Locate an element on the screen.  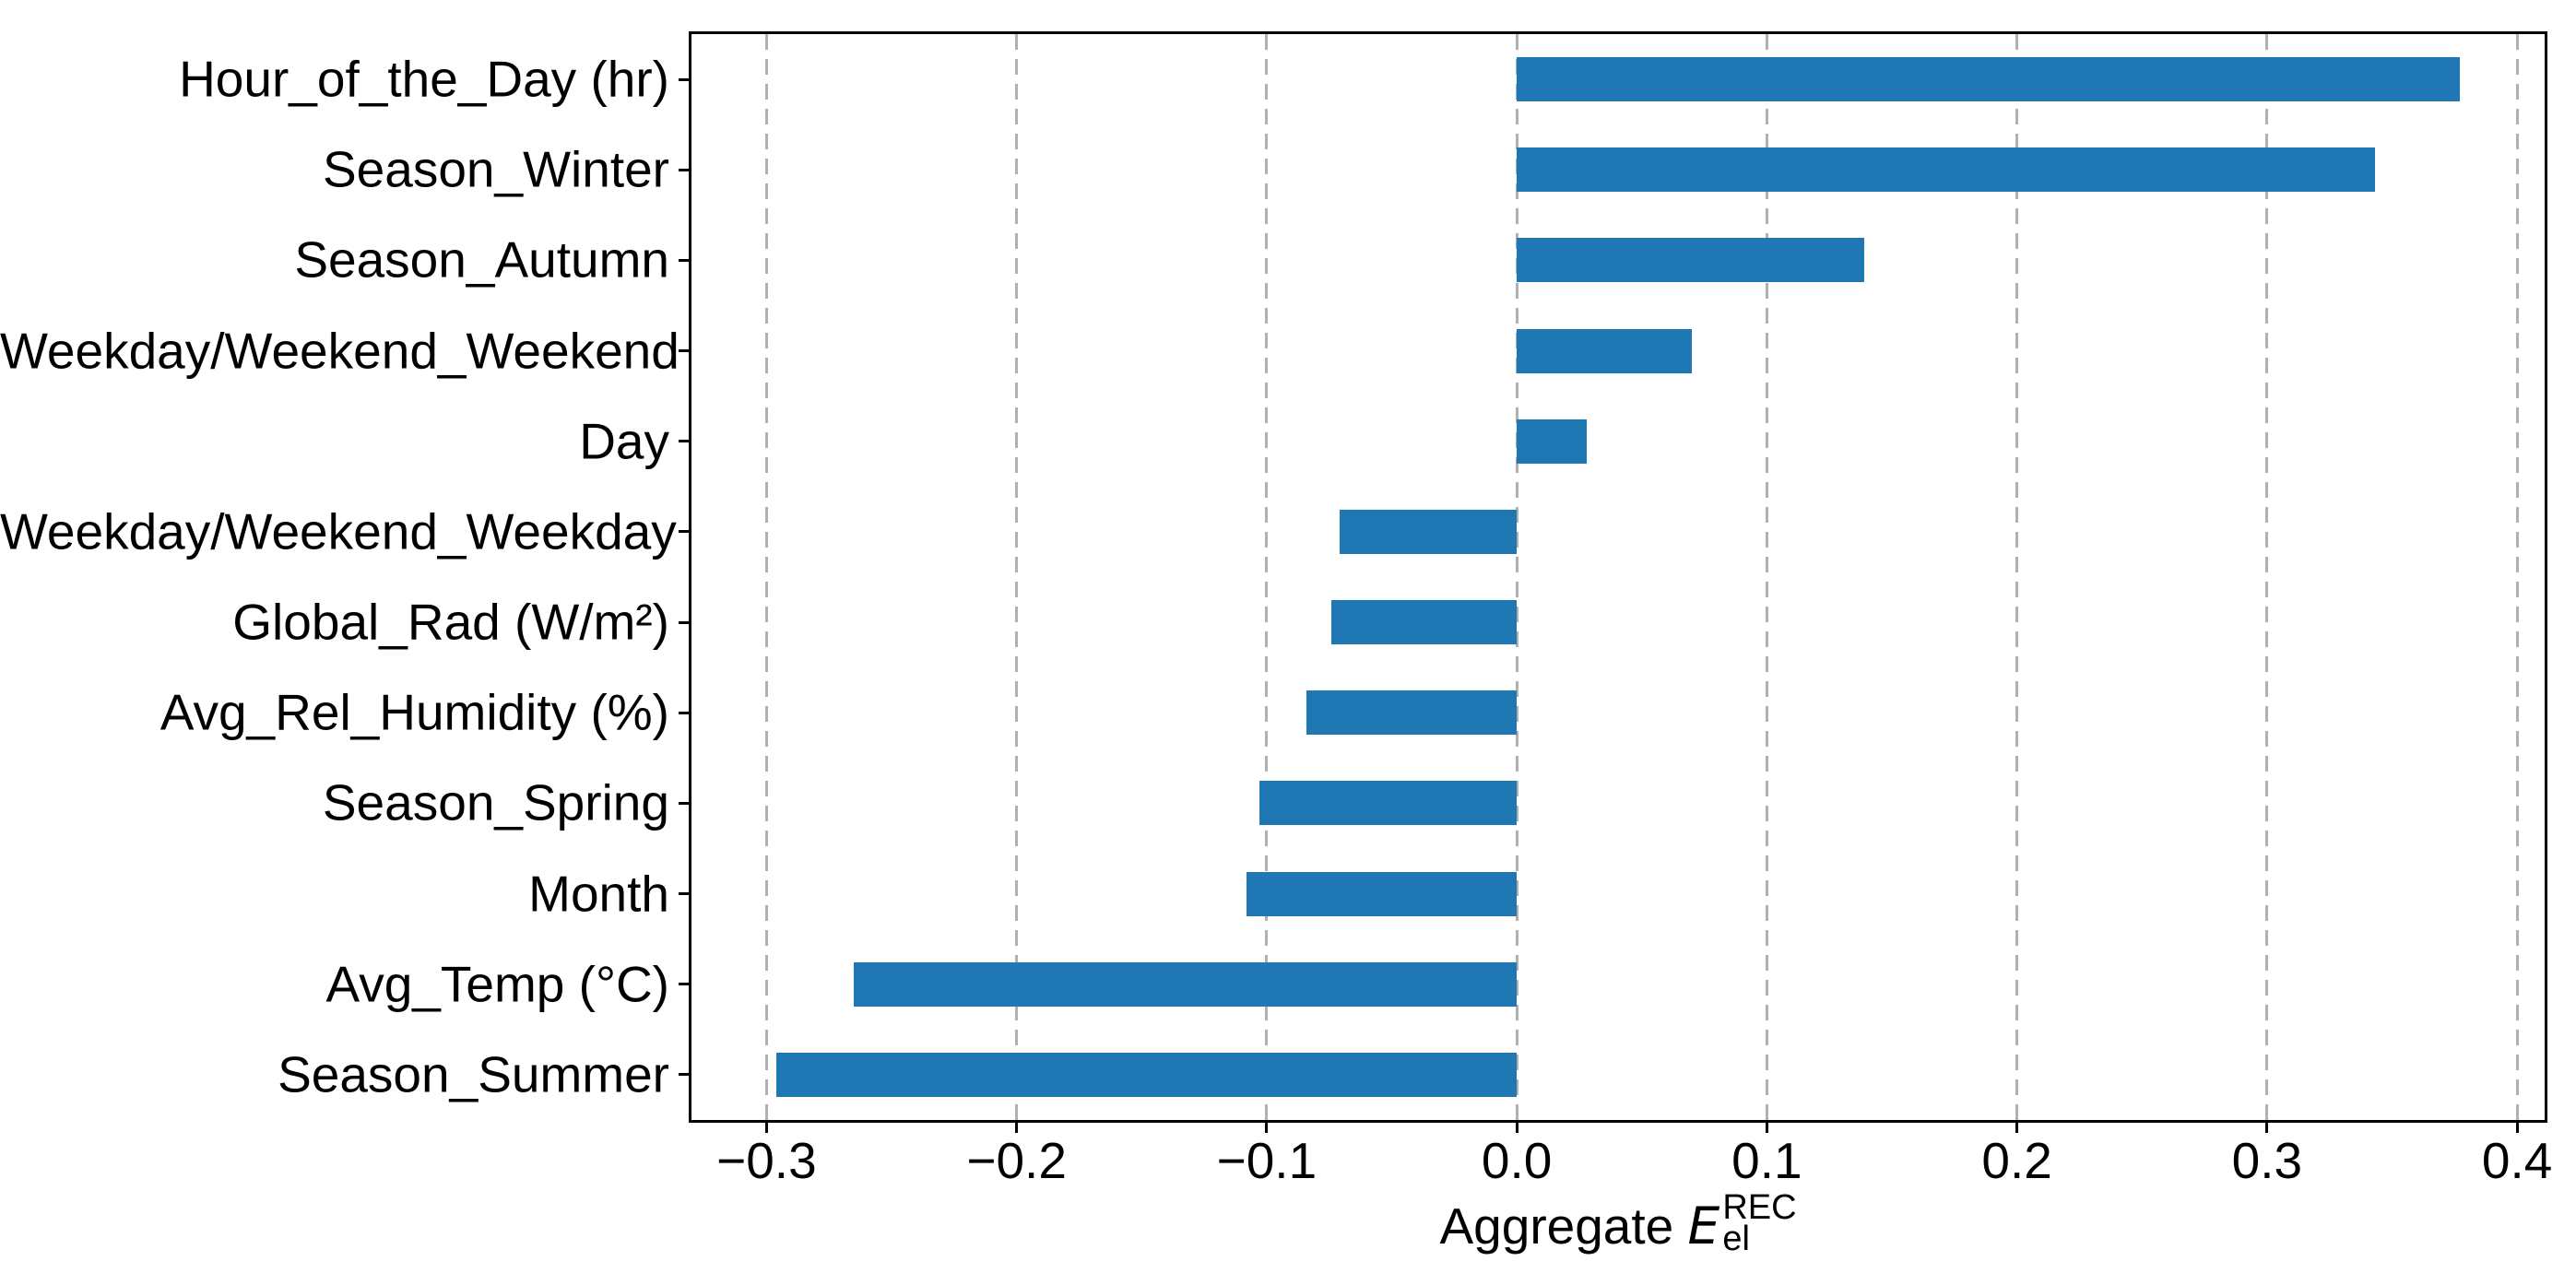
x-tick-label: −0.2 is located at coordinates (1016, 1161).